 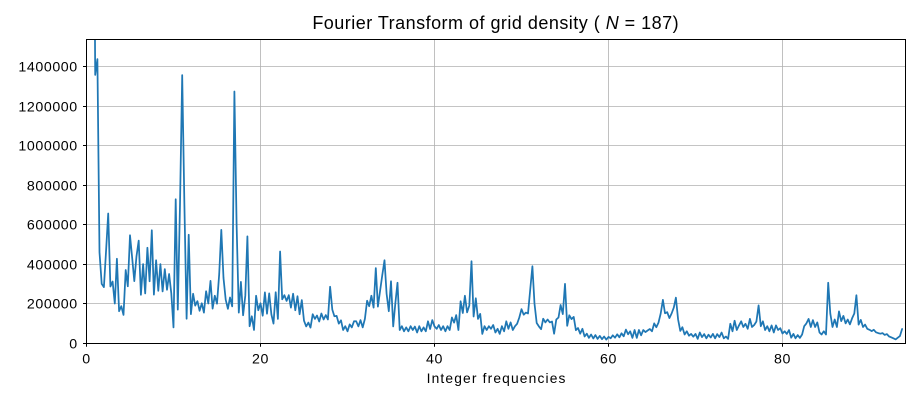 What do you see at coordinates (52, 226) in the screenshot?
I see `svg-text: 600000` at bounding box center [52, 226].